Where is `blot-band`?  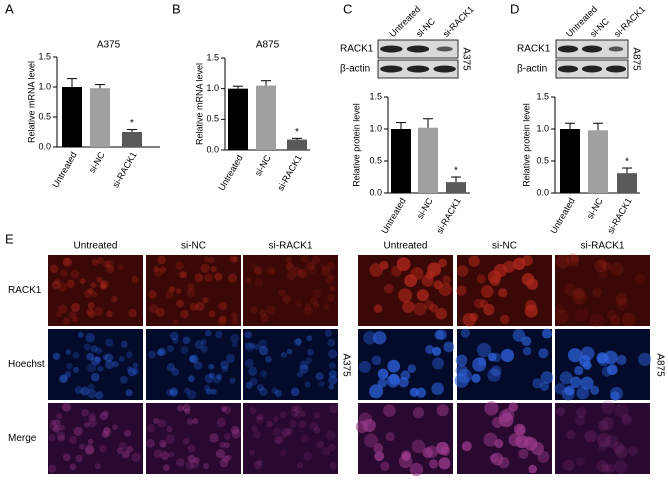
blot-band is located at coordinates (444, 49).